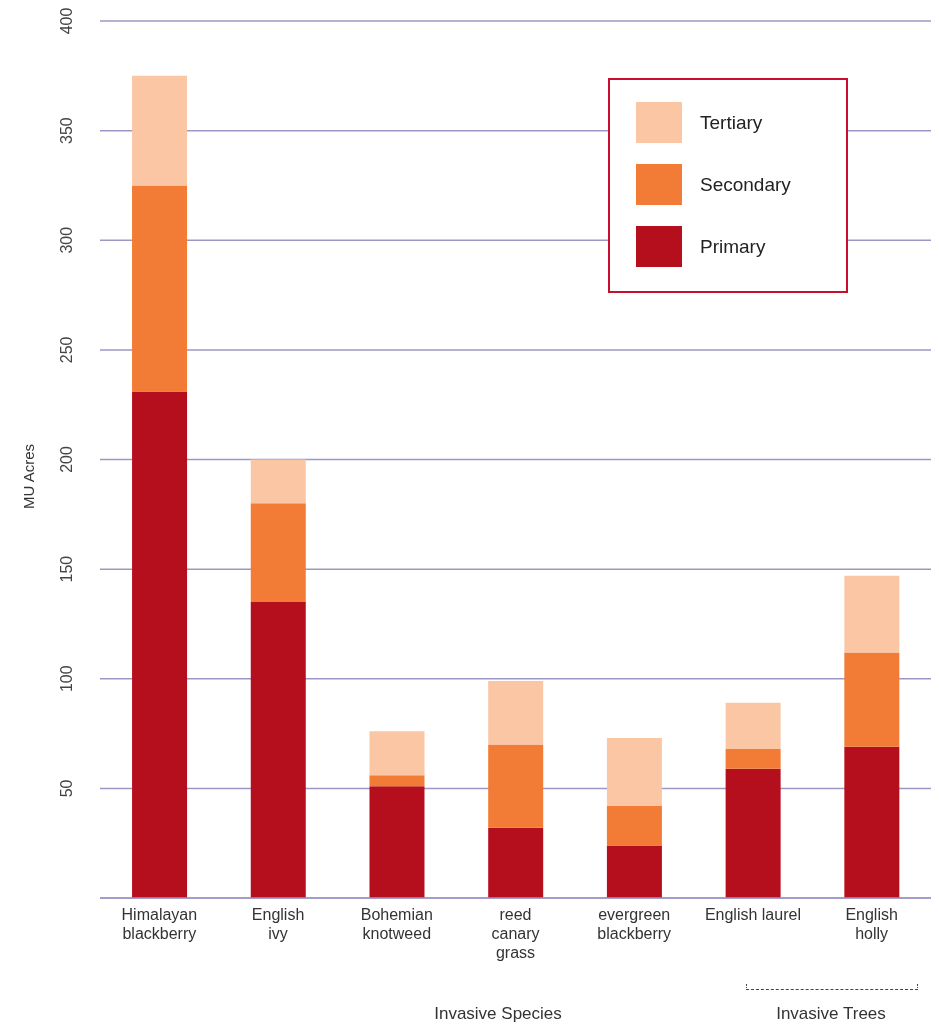 This screenshot has width=939, height=1030. Describe the element at coordinates (66, 459) in the screenshot. I see `y-tick-label: 200` at that location.